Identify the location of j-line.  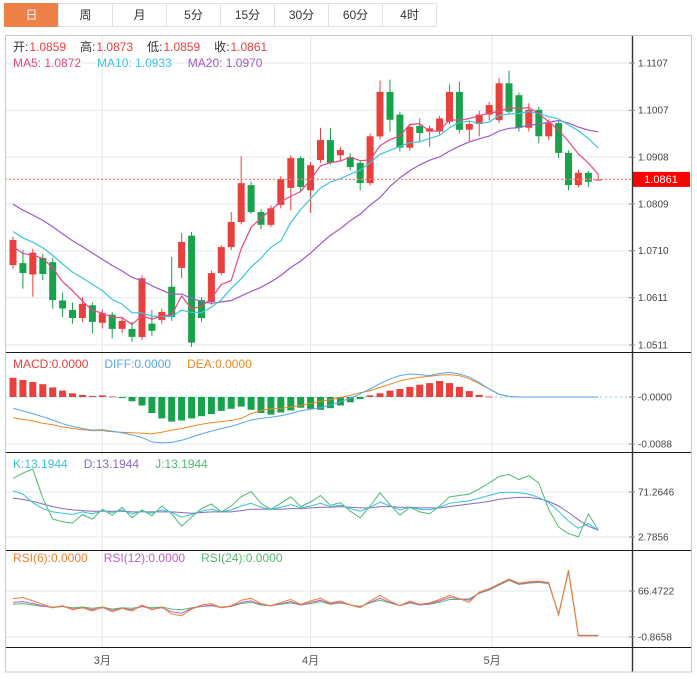
(305, 503).